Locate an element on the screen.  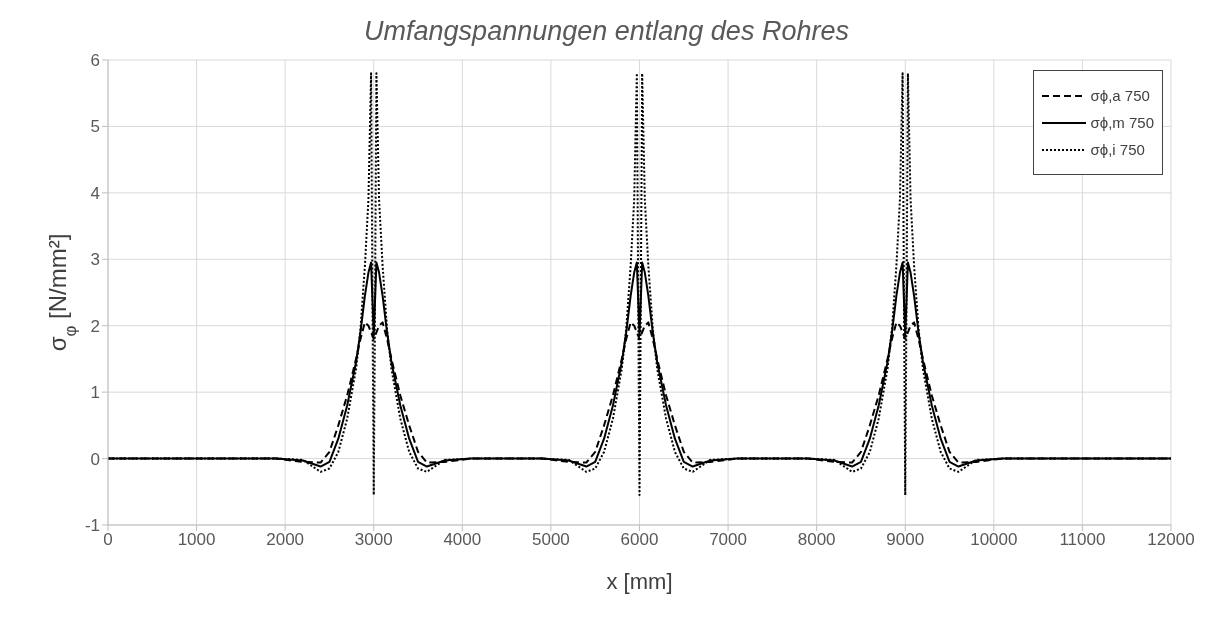
x-tick-label: 3000 is located at coordinates (373, 540).